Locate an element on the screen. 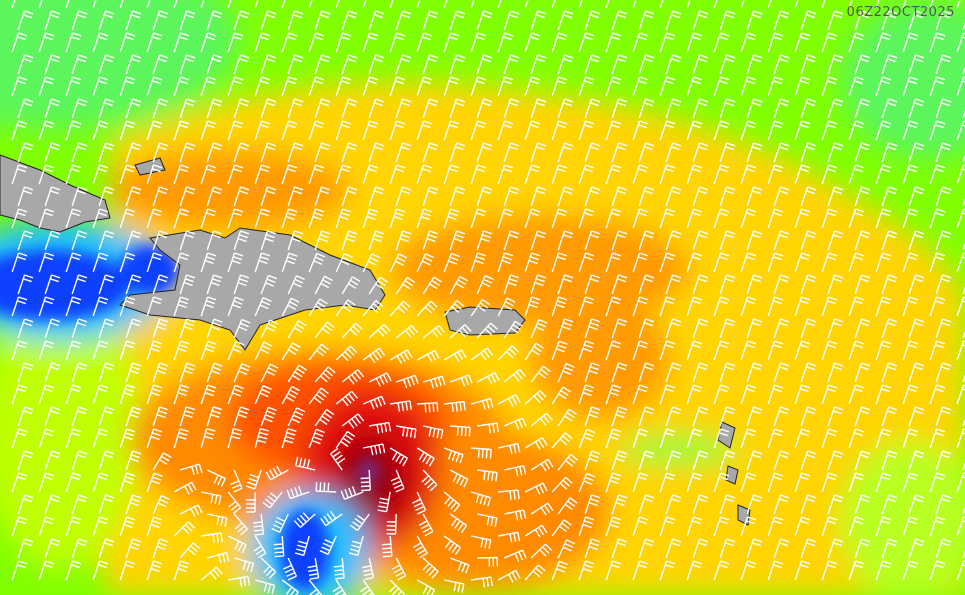 The image size is (965, 595). timestamp: 06Z22OCT2025 is located at coordinates (901, 12).